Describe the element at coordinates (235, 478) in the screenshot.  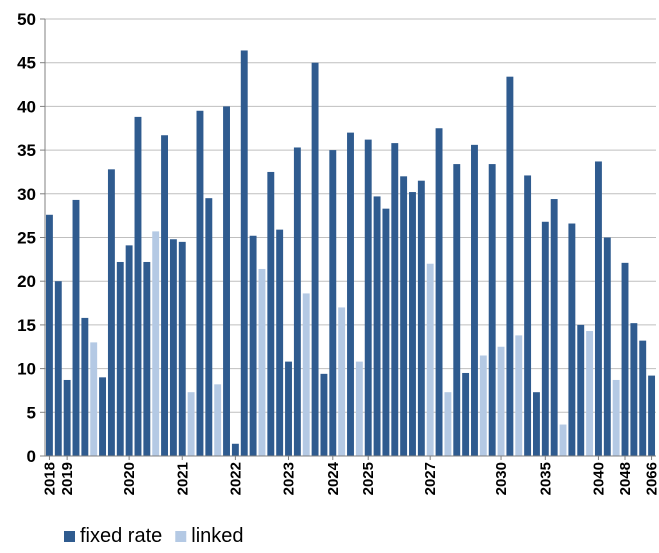
I see `x-tick-label: 2022` at that location.